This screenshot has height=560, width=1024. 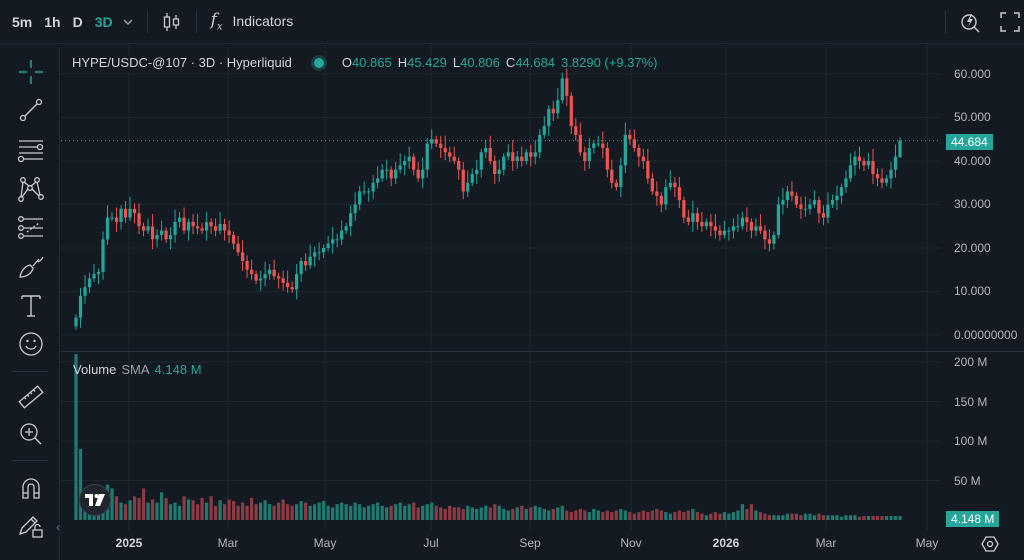 I want to click on price-tick: 10.000, so click(x=972, y=291).